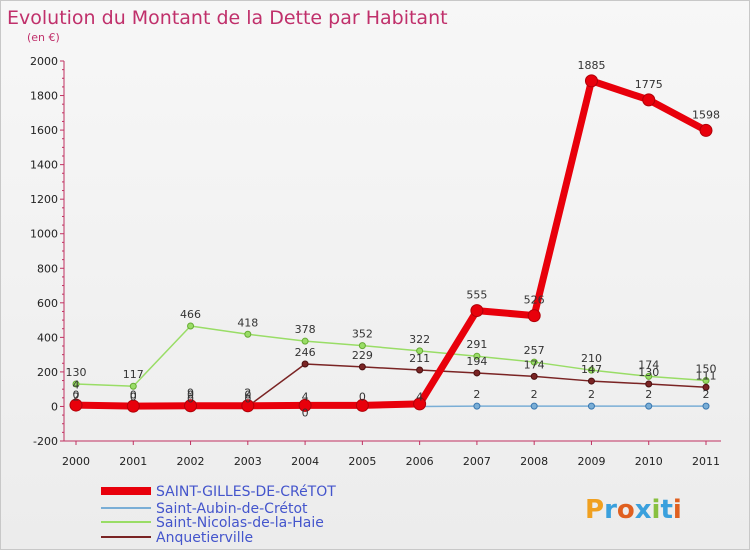  I want to click on y-tick-label: 800, so click(47, 268).